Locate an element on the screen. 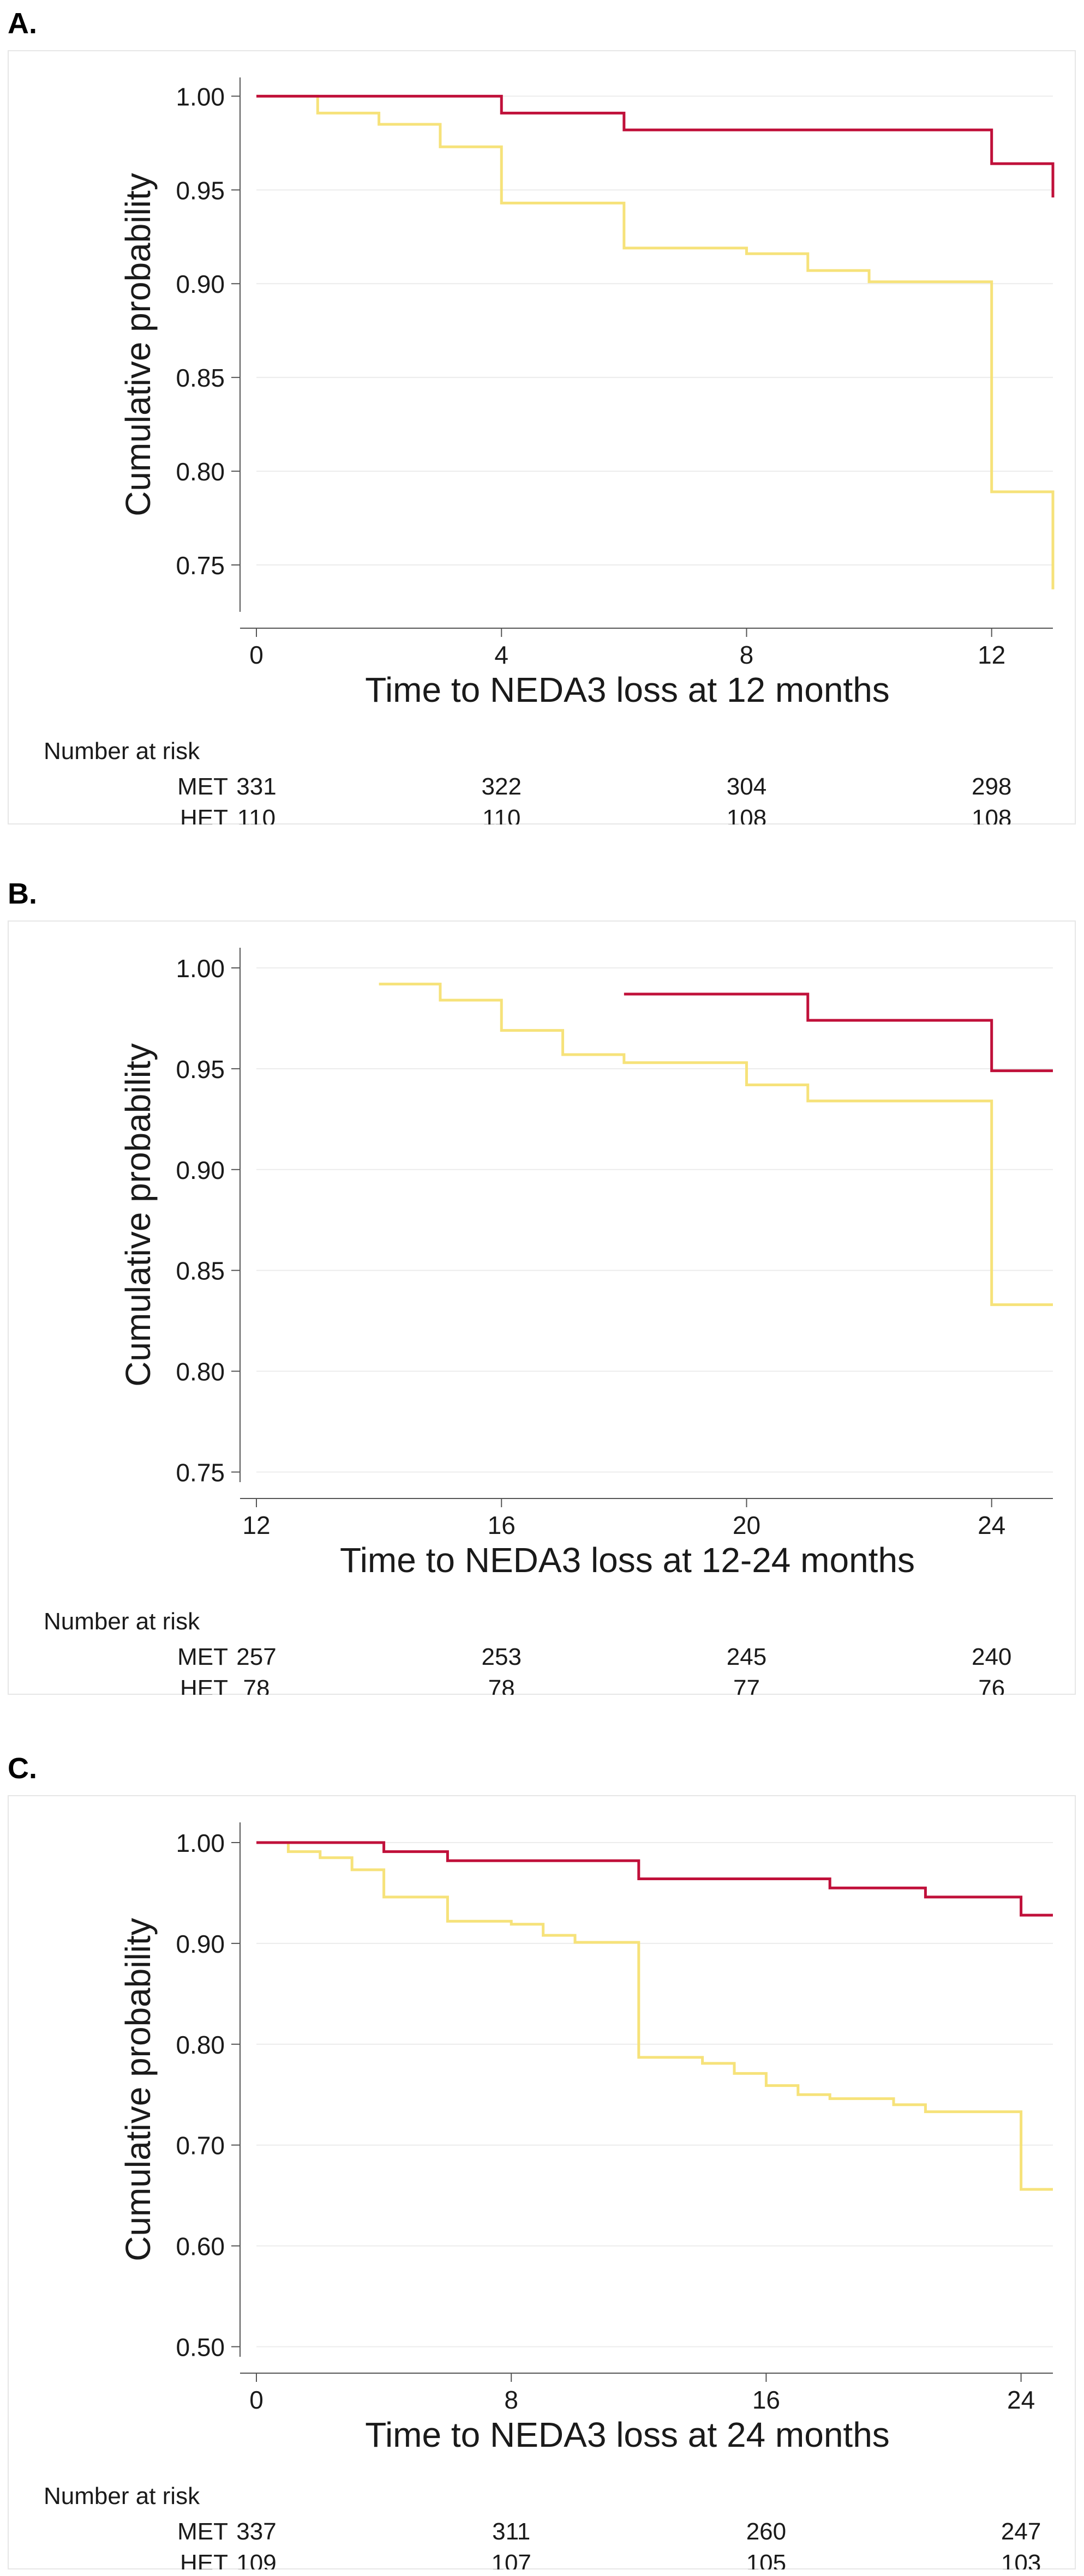 This screenshot has width=1084, height=2576. risk-count: 76 is located at coordinates (992, 1685).